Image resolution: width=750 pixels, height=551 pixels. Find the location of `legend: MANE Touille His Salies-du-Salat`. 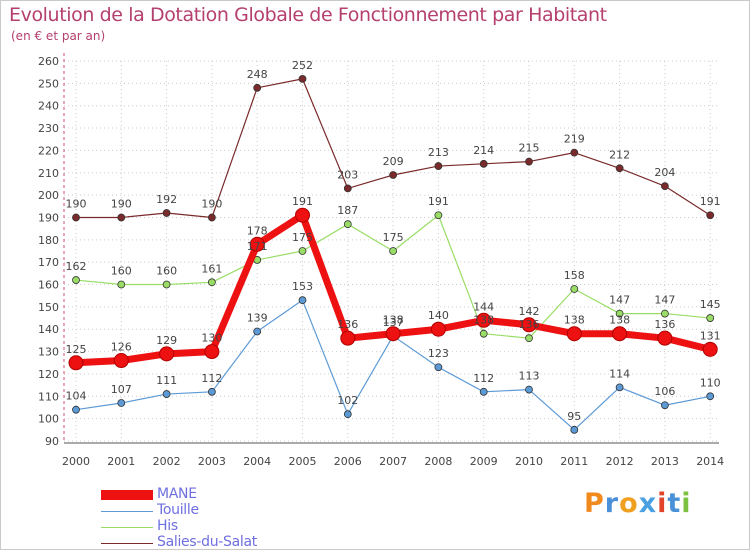

legend: MANE Touille His Salies-du-Salat is located at coordinates (231, 518).